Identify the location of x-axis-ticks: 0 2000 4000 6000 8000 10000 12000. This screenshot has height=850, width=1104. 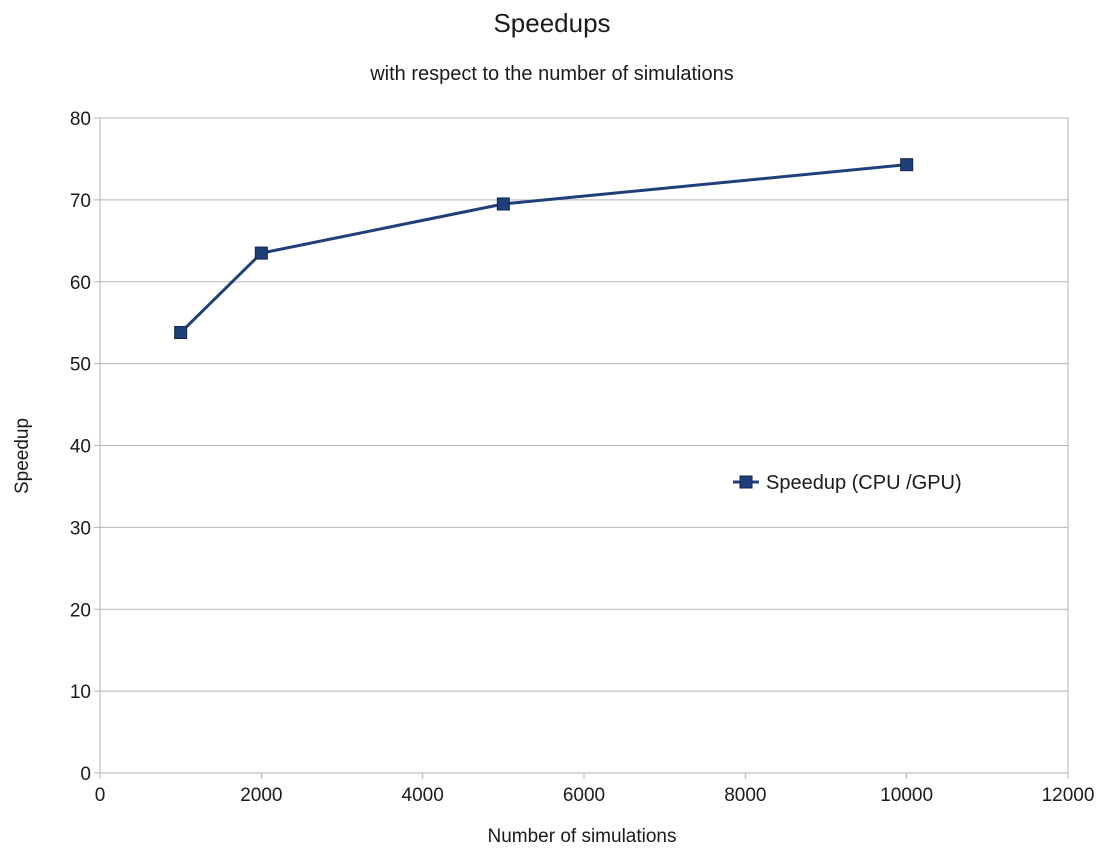
(595, 789).